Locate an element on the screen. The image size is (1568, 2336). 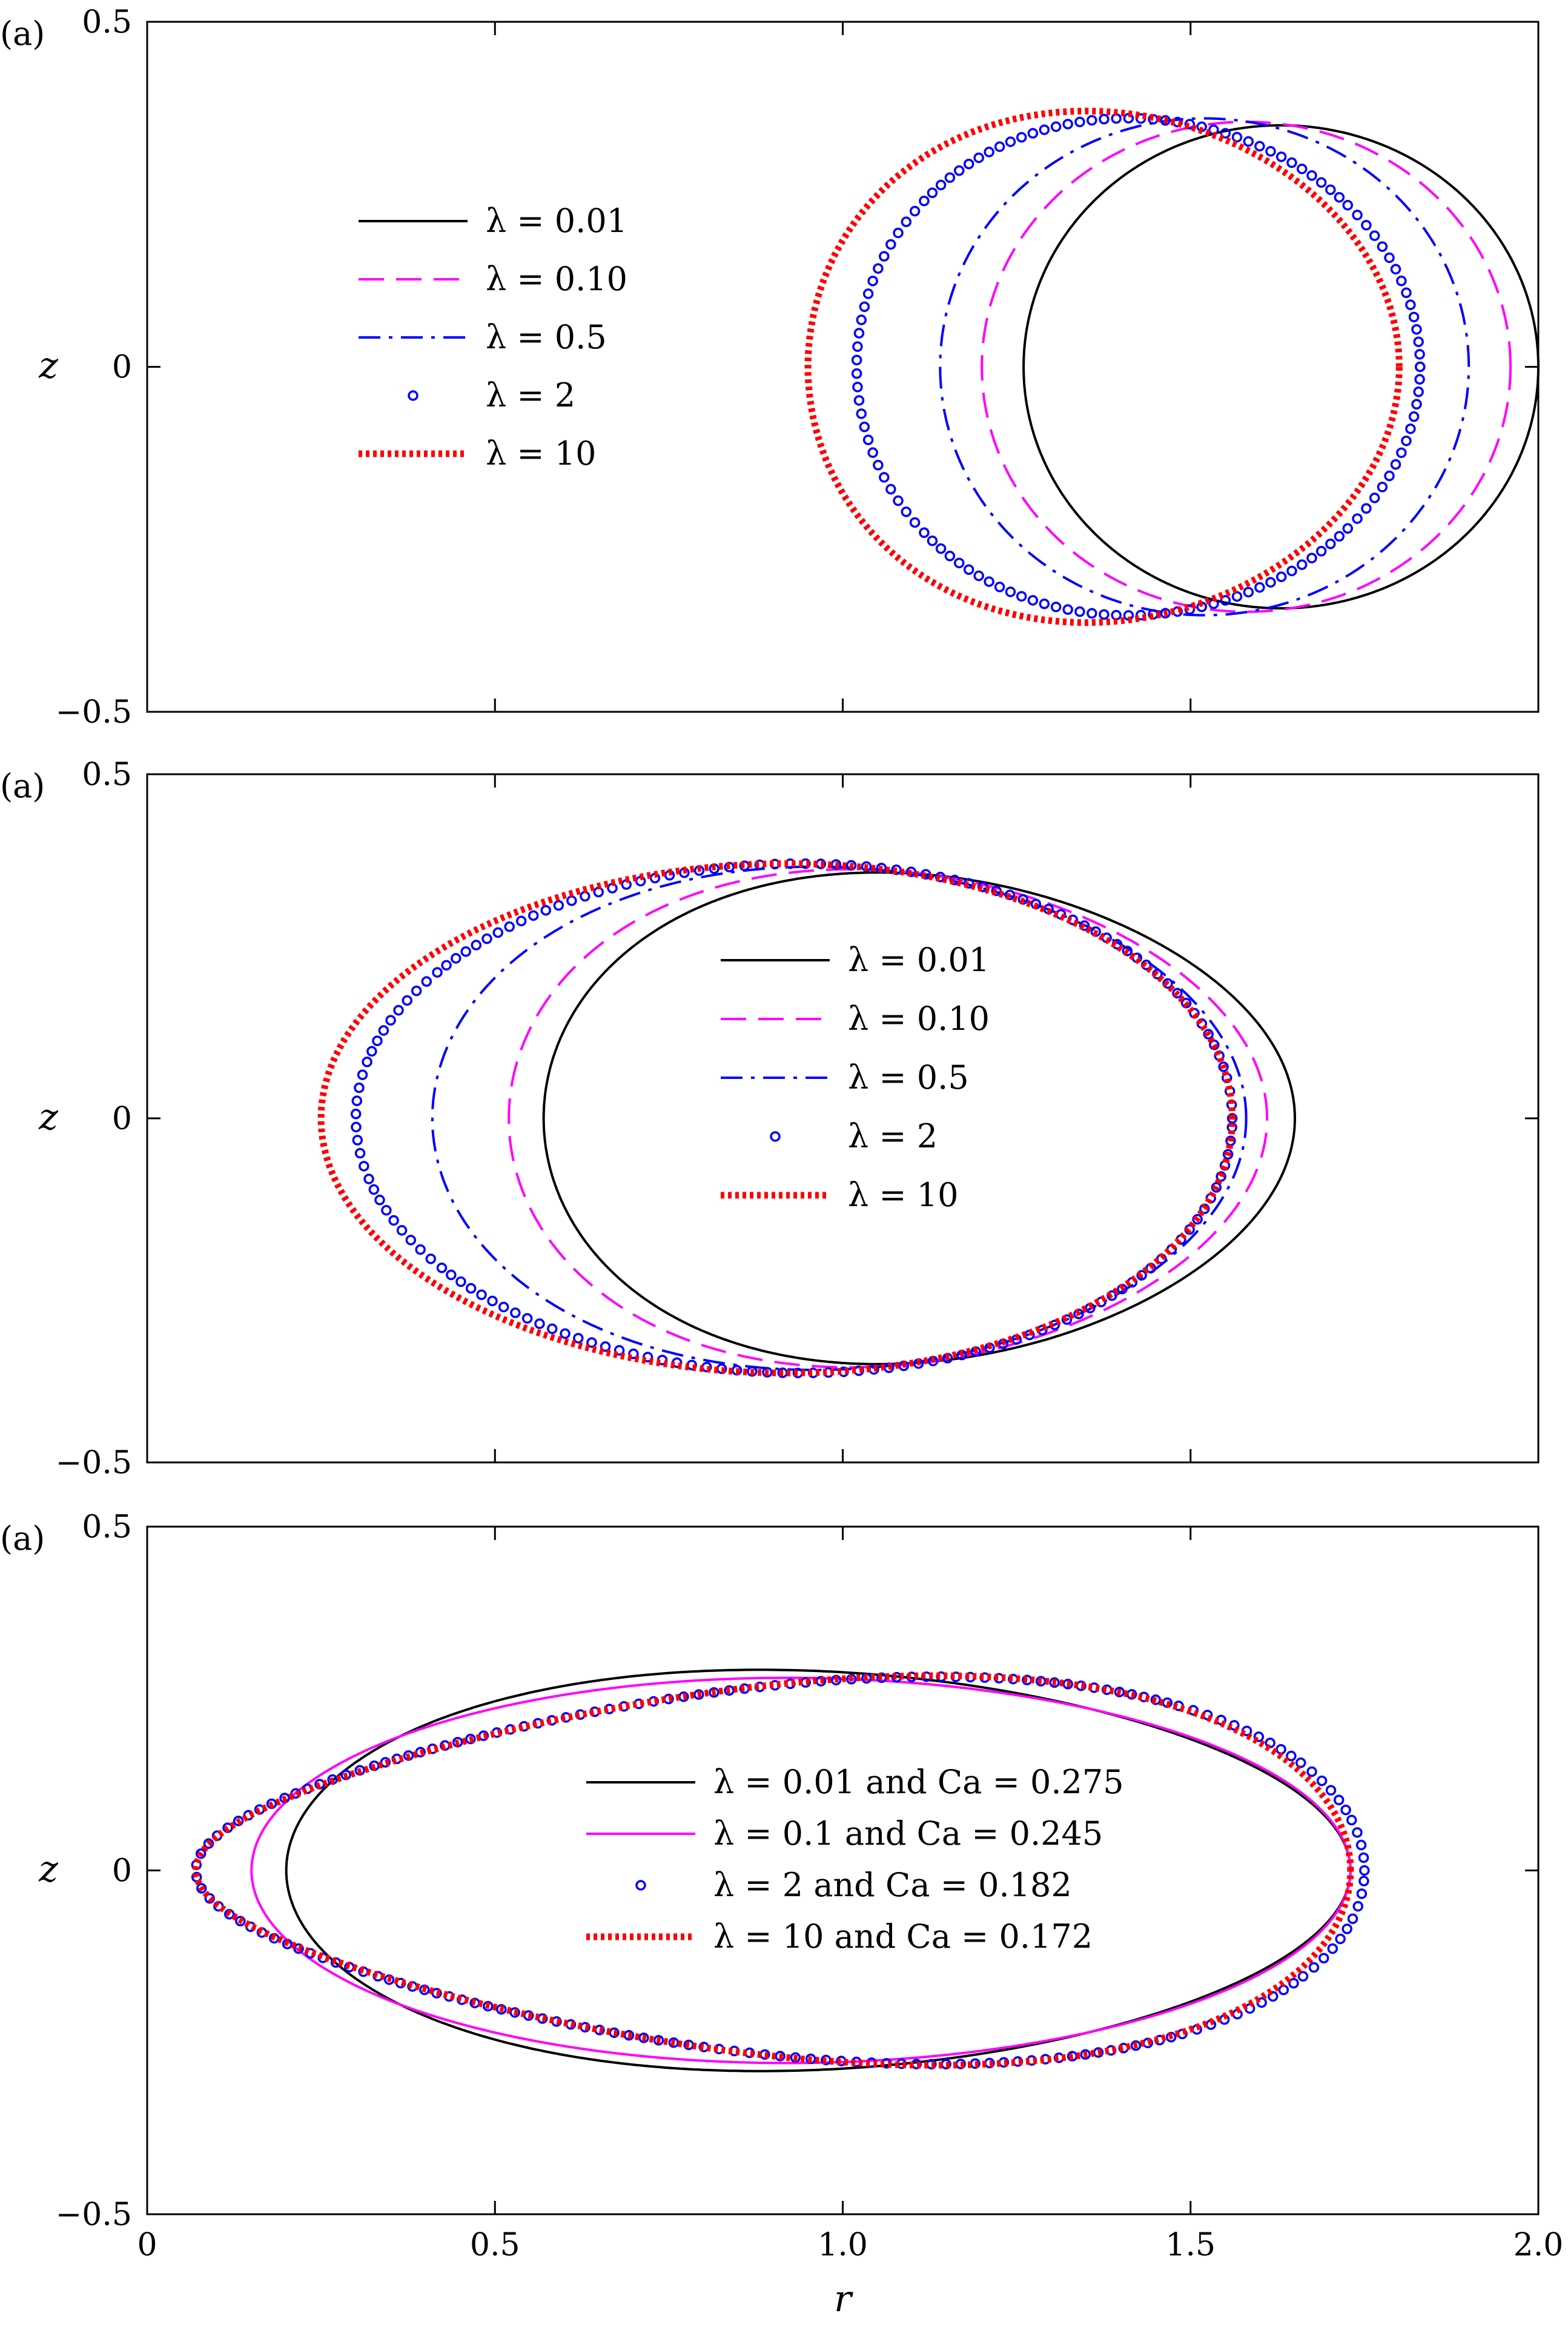
legend-label: λ = 2 is located at coordinates (893, 1136).